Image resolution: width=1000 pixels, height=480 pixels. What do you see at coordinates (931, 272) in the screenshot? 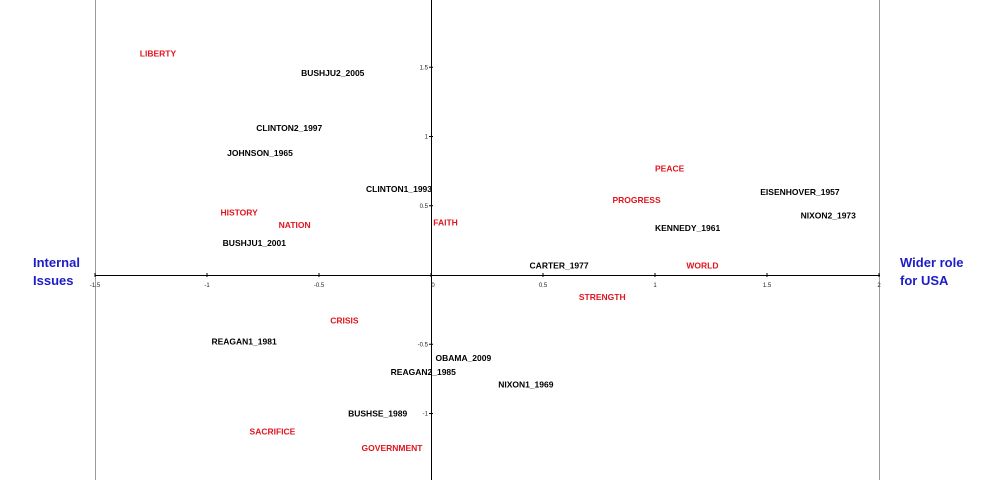
I see `x-axis-right-label: Wider role for USA` at bounding box center [931, 272].